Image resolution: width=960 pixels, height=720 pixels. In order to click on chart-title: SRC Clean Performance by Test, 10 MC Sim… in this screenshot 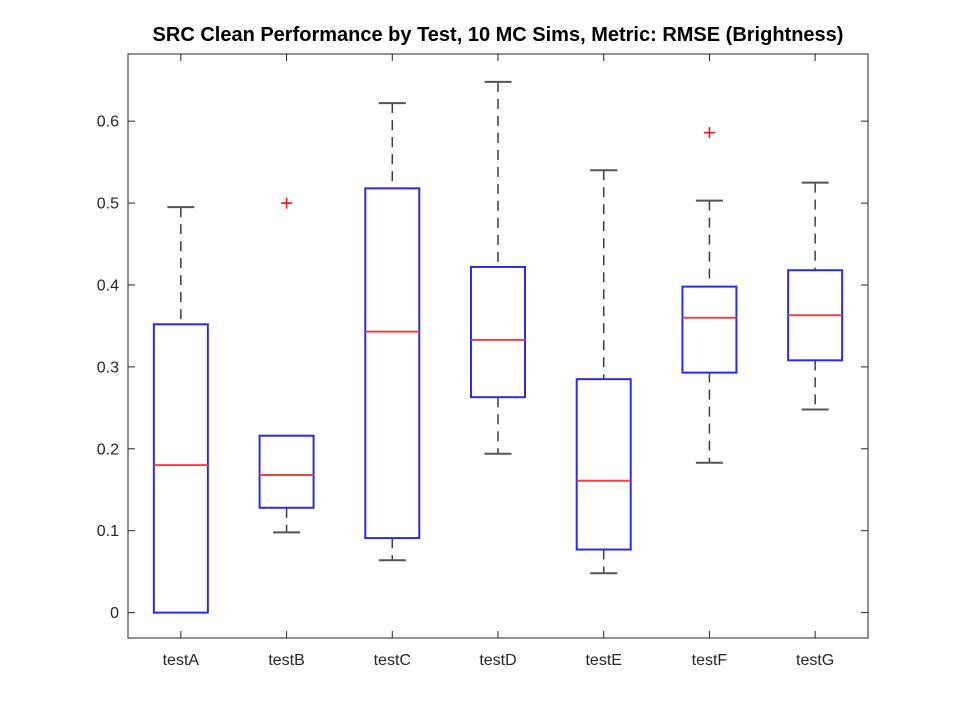, I will do `click(498, 35)`.